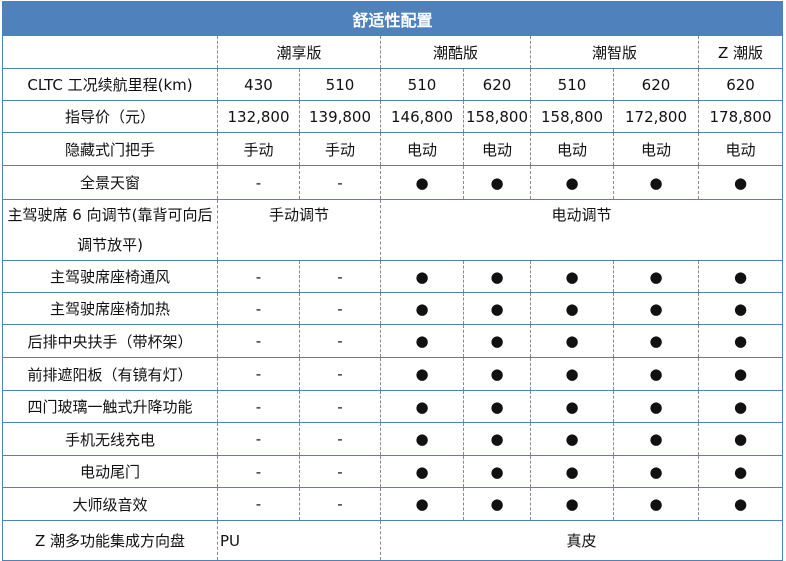 The image size is (786, 561). Describe the element at coordinates (740, 116) in the screenshot. I see `value-cell: 178,800` at that location.